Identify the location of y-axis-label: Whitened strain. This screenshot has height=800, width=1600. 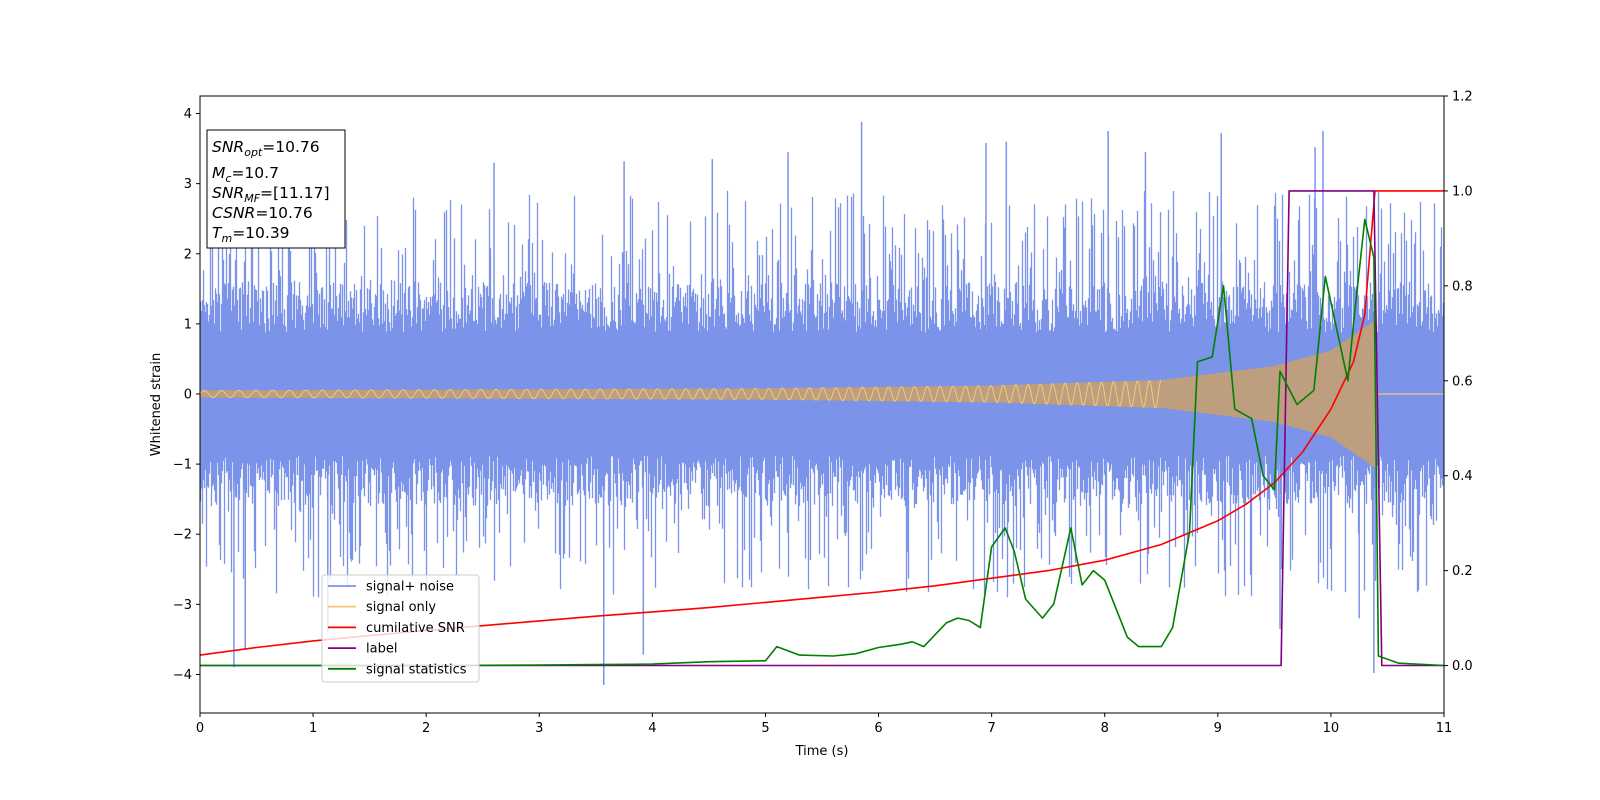
(156, 404).